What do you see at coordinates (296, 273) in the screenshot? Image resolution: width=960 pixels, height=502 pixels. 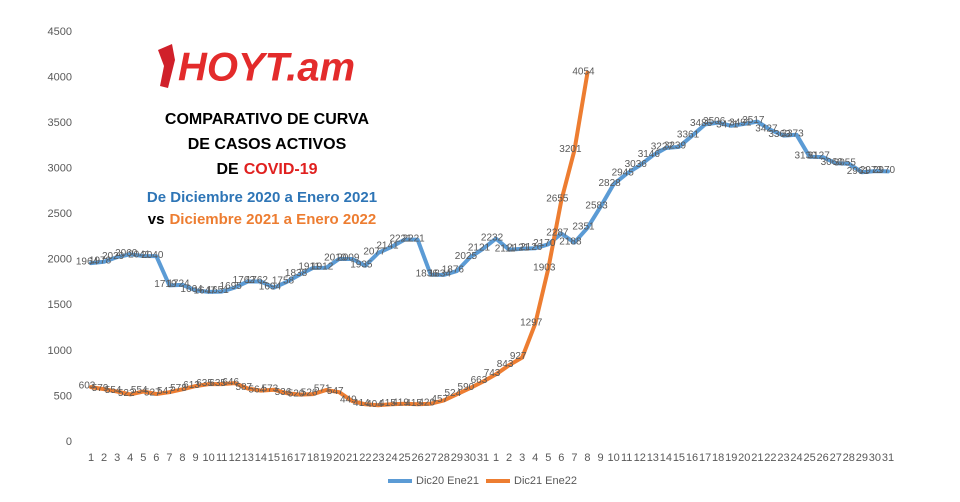 I see `data-label: 1838` at bounding box center [296, 273].